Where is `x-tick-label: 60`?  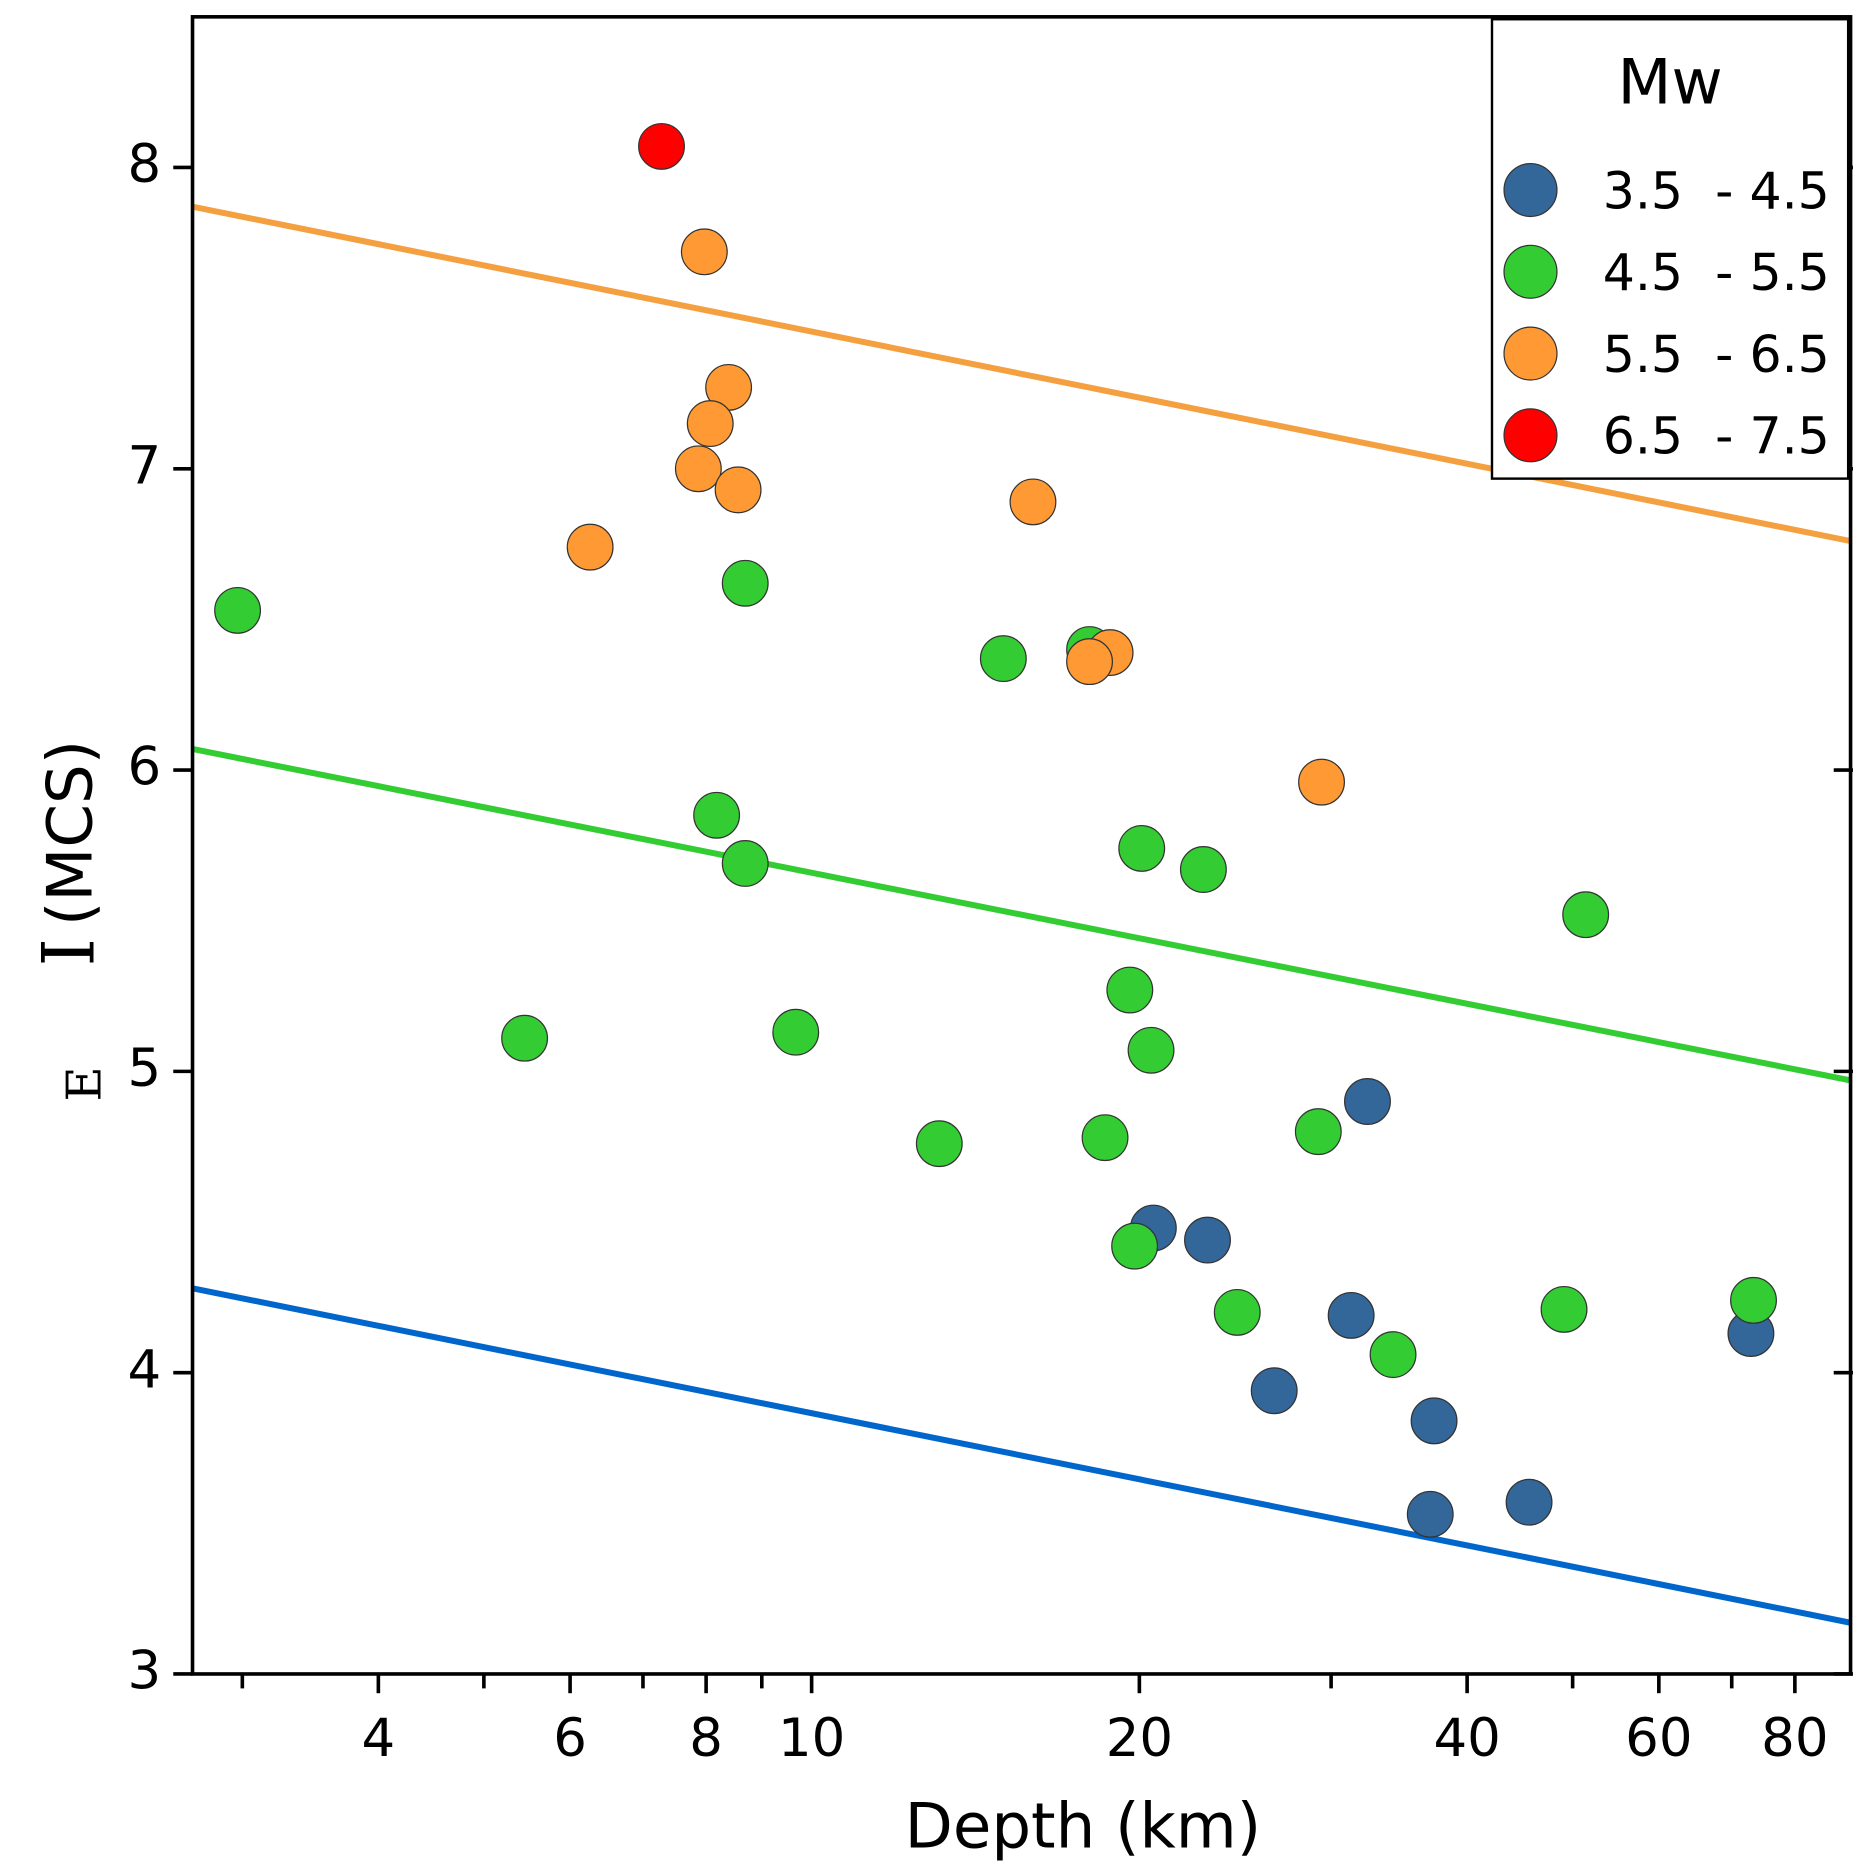 x-tick-label: 60 is located at coordinates (1658, 1738).